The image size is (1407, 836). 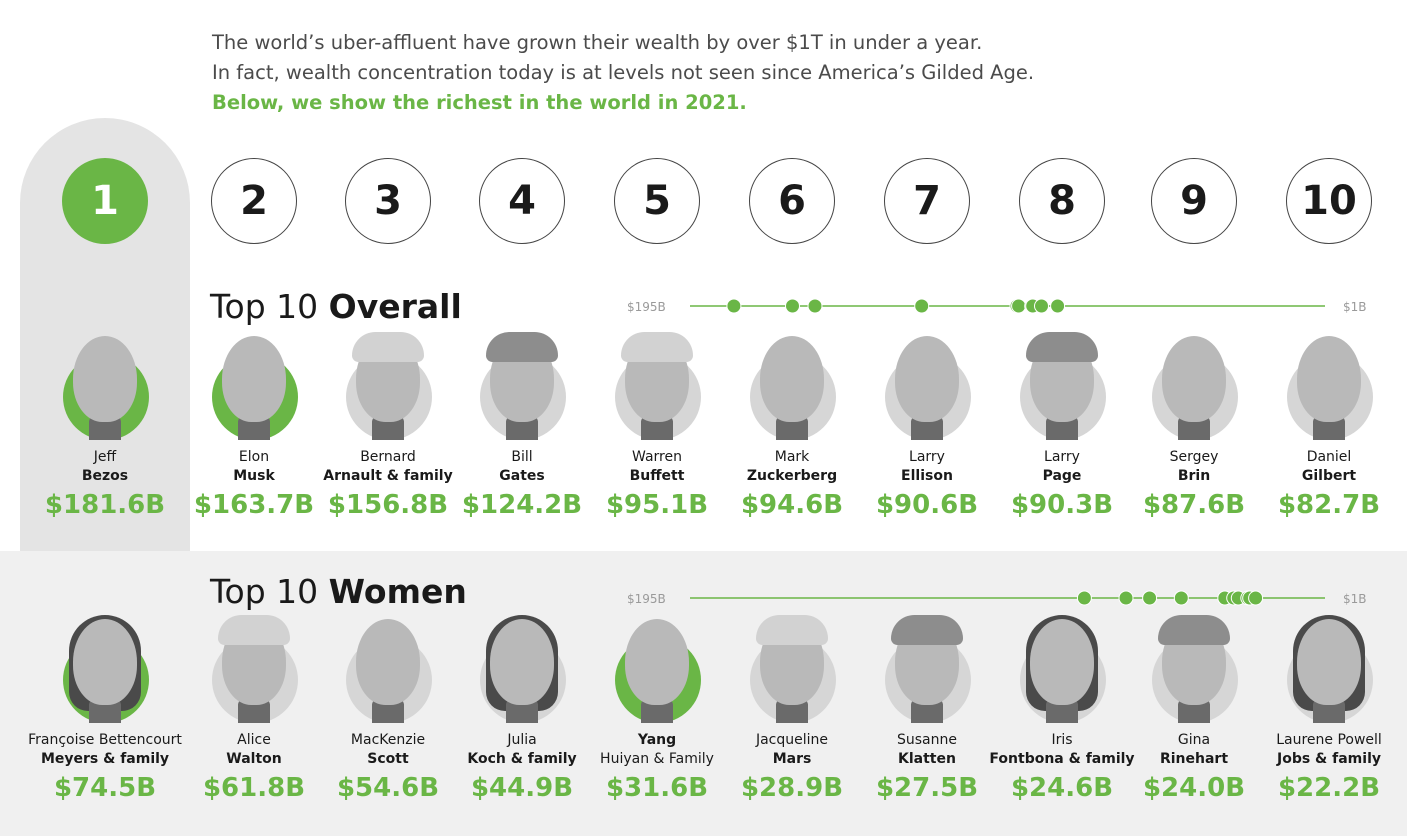 What do you see at coordinates (1194, 476) in the screenshot?
I see `last-name: Brin` at bounding box center [1194, 476].